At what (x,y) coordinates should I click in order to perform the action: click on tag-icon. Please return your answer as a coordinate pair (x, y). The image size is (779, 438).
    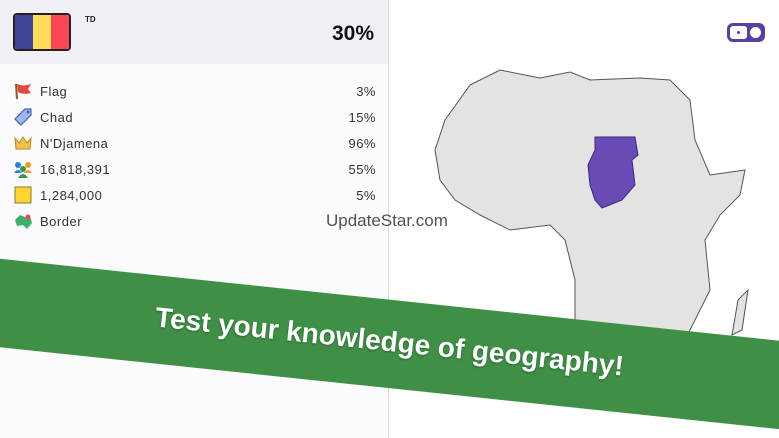
    Looking at the image, I should click on (23, 117).